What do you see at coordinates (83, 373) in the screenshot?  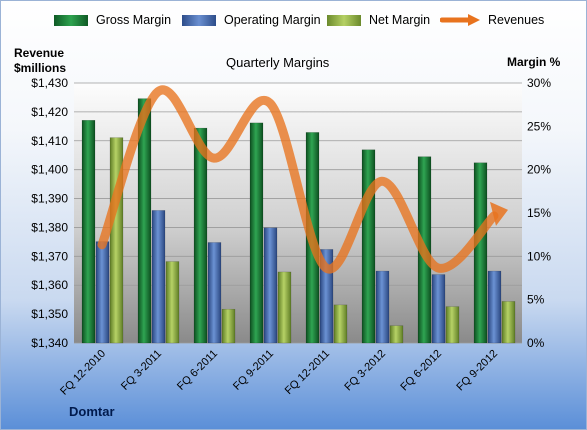 I see `x-tick-label: FQ 12-2010` at bounding box center [83, 373].